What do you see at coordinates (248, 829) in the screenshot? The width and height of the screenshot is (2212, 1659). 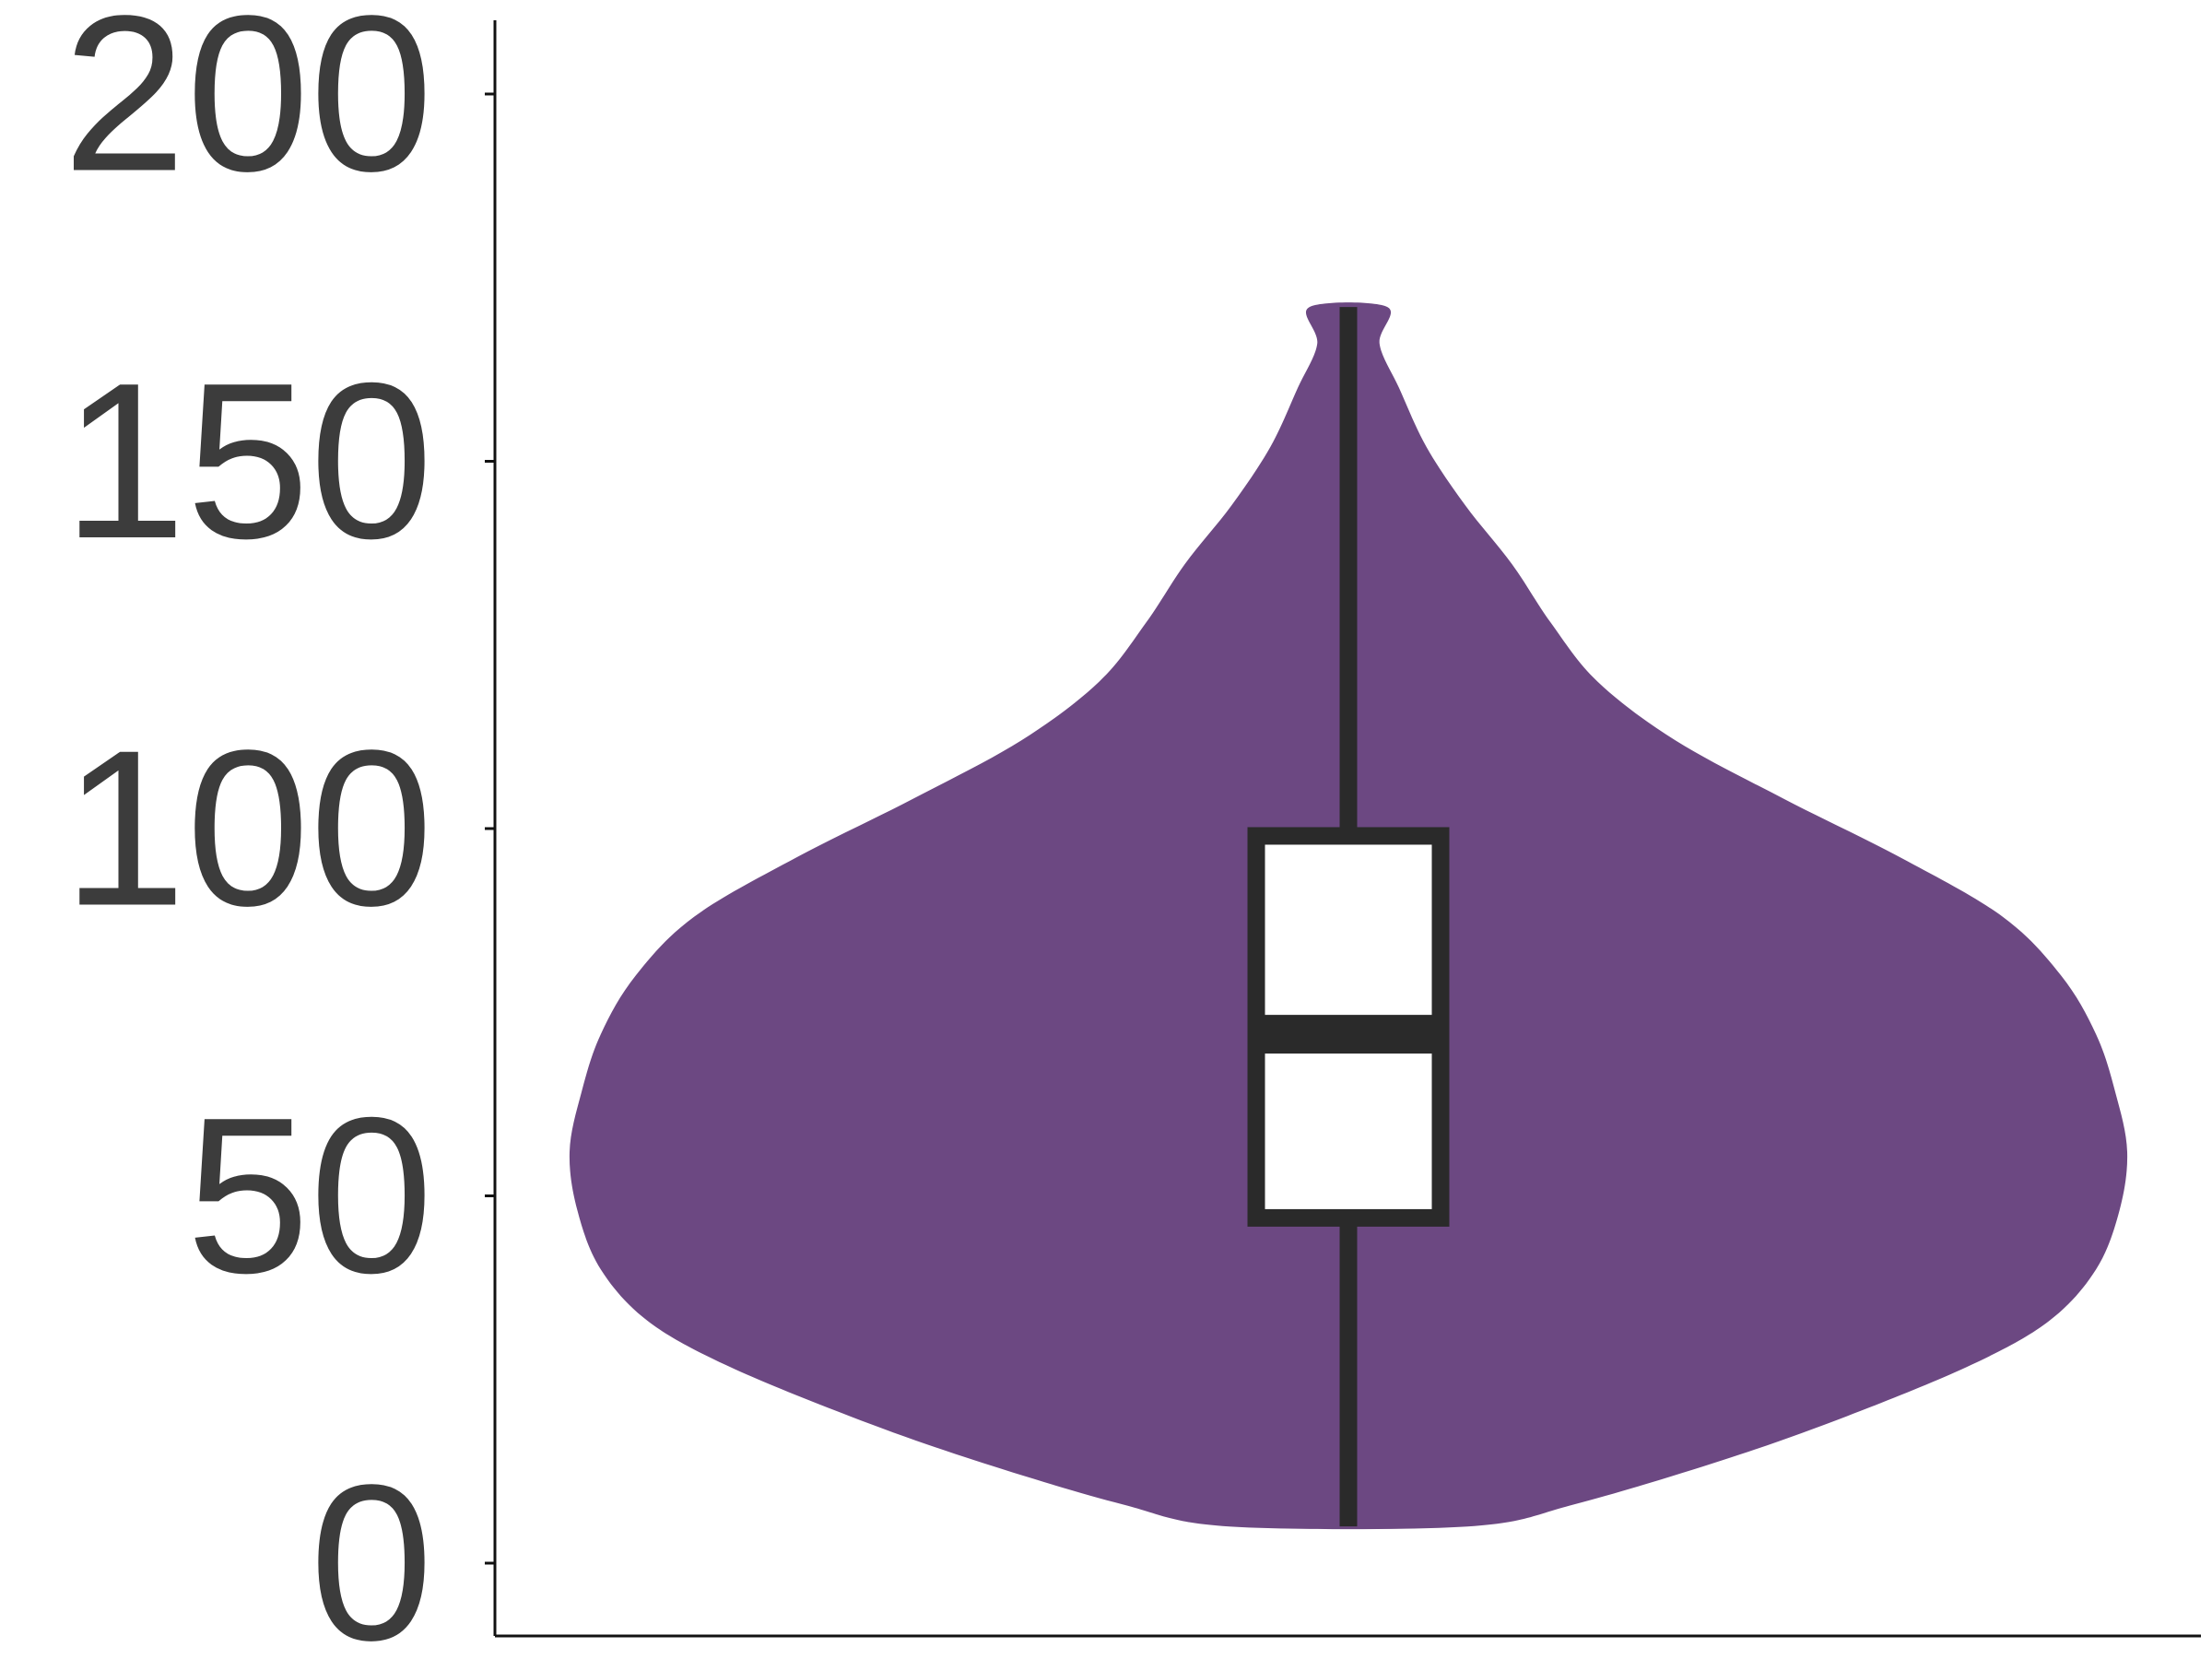 I see `y-tick-label: 100` at bounding box center [248, 829].